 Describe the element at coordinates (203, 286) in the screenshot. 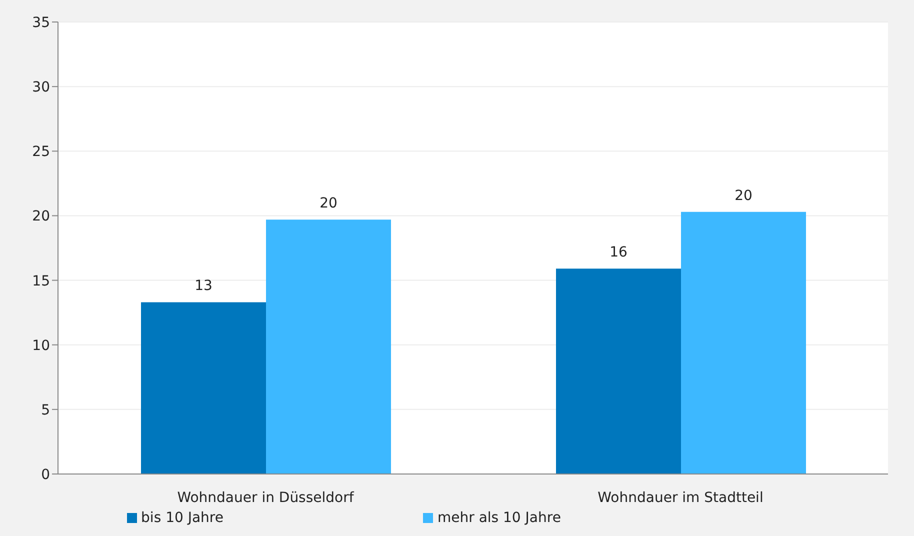

I see `data-label: 13` at that location.